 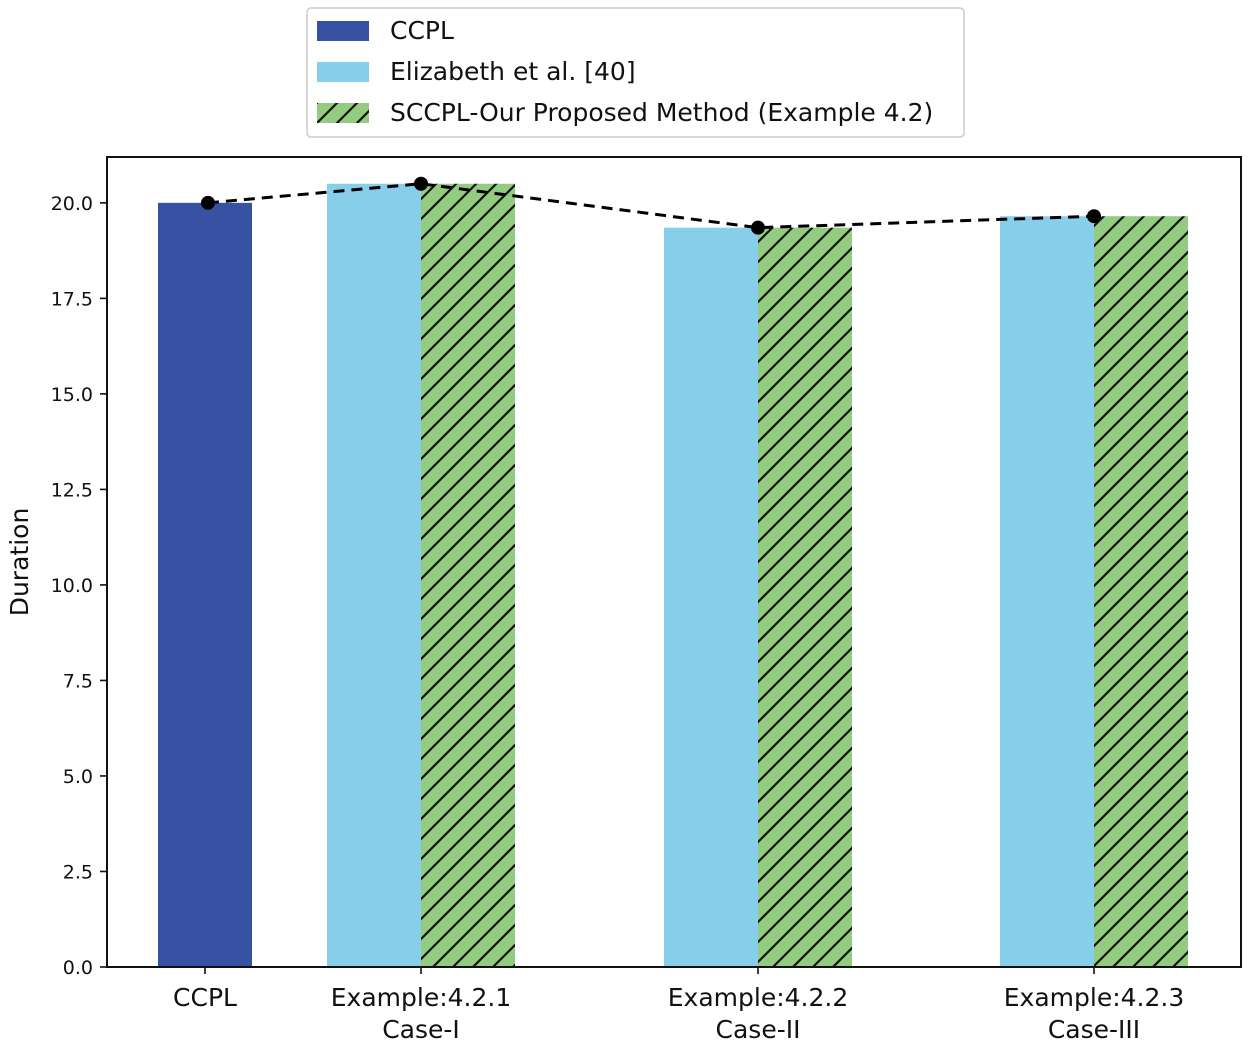 What do you see at coordinates (421, 997) in the screenshot?
I see `x-tick-label: Example:4.2.1` at bounding box center [421, 997].